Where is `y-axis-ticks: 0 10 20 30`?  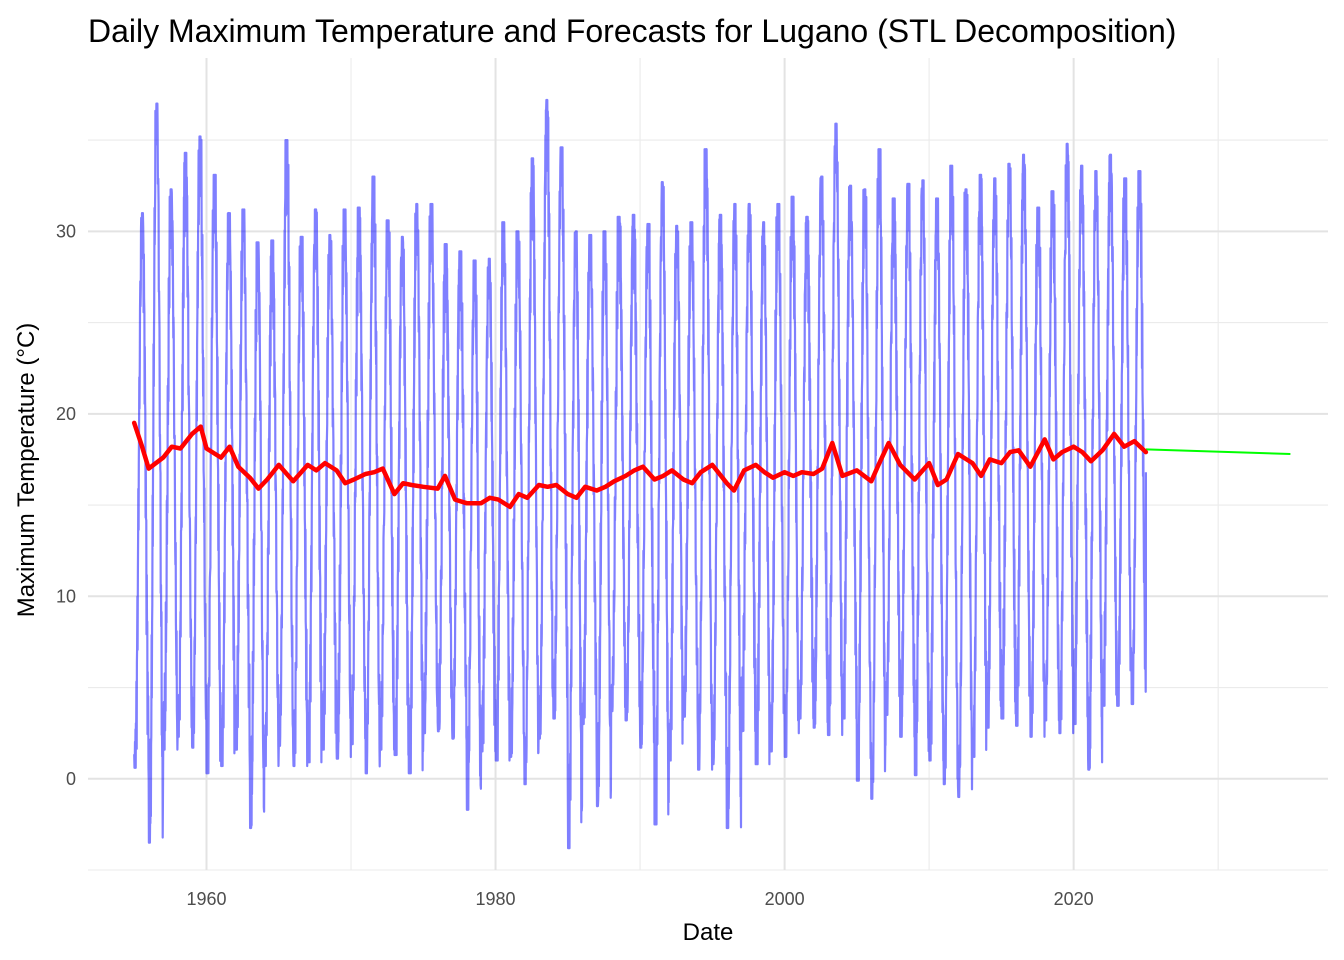 y-axis-ticks: 0 10 20 30 is located at coordinates (66, 504).